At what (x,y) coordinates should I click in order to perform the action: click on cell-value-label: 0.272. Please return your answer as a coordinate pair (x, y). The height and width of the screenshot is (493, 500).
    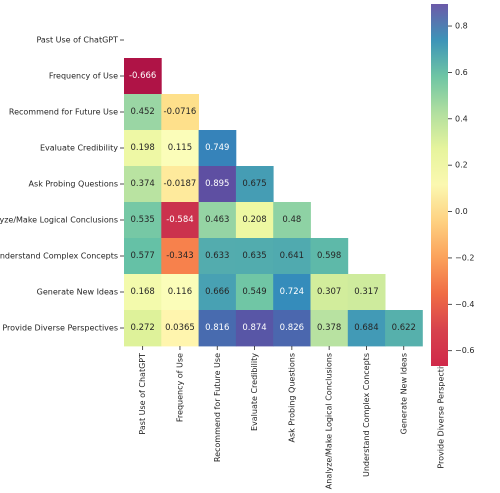
    Looking at the image, I should click on (142, 328).